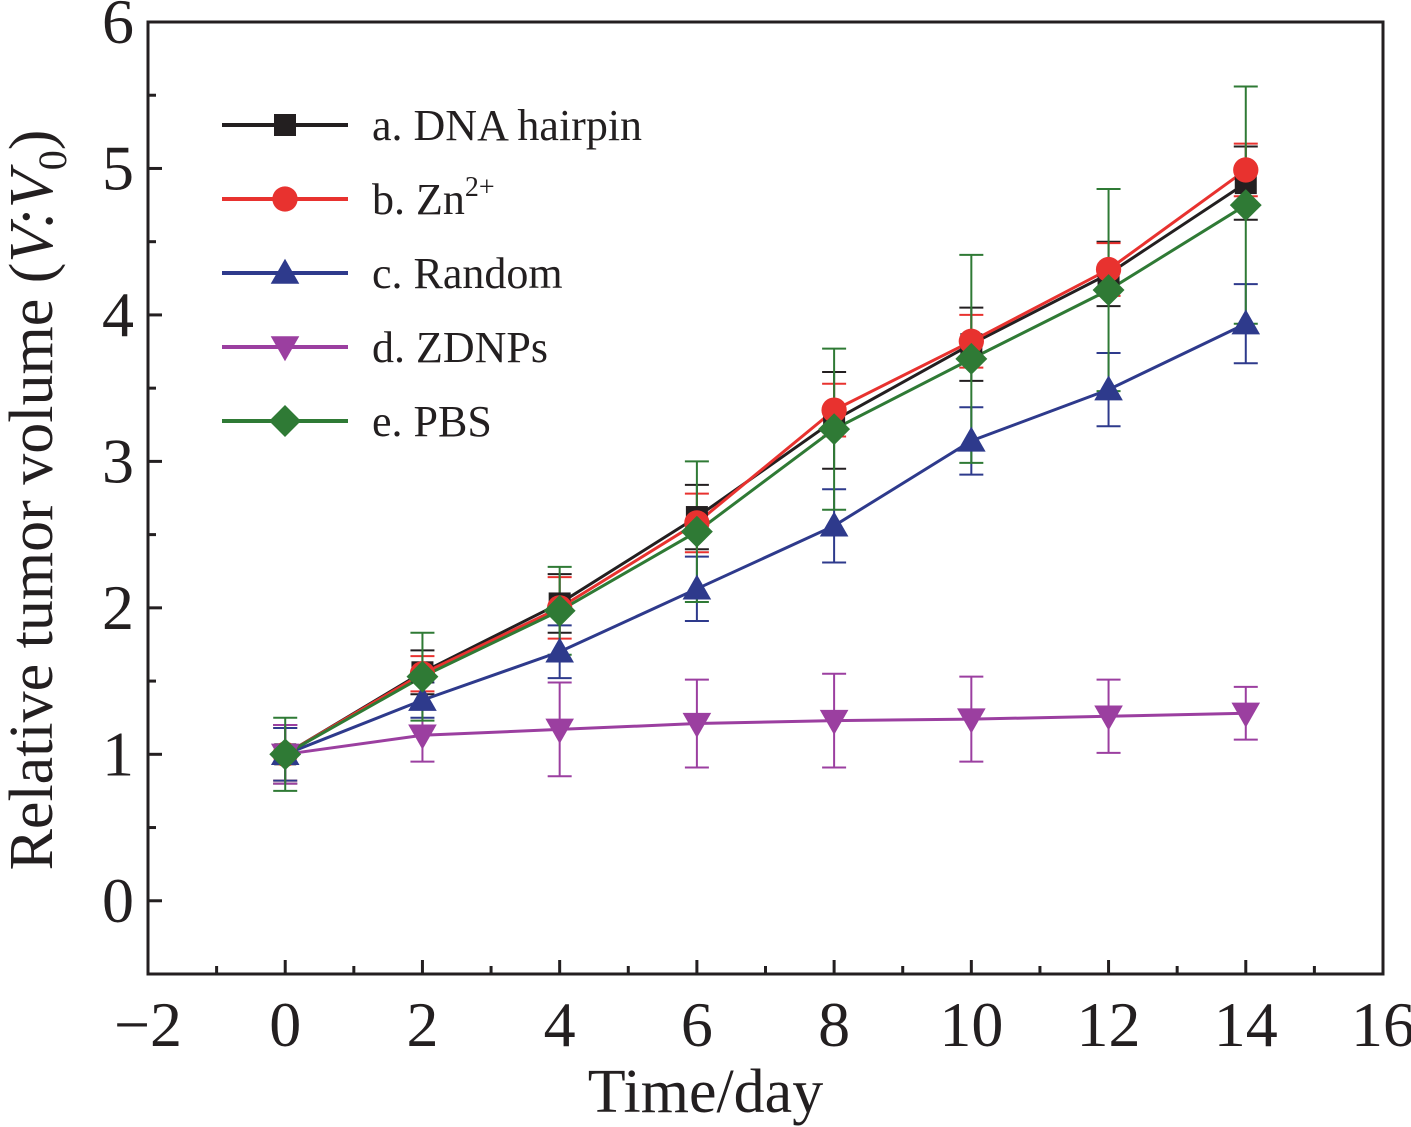  Describe the element at coordinates (118, 900) in the screenshot. I see `y-tick-label: 0` at that location.